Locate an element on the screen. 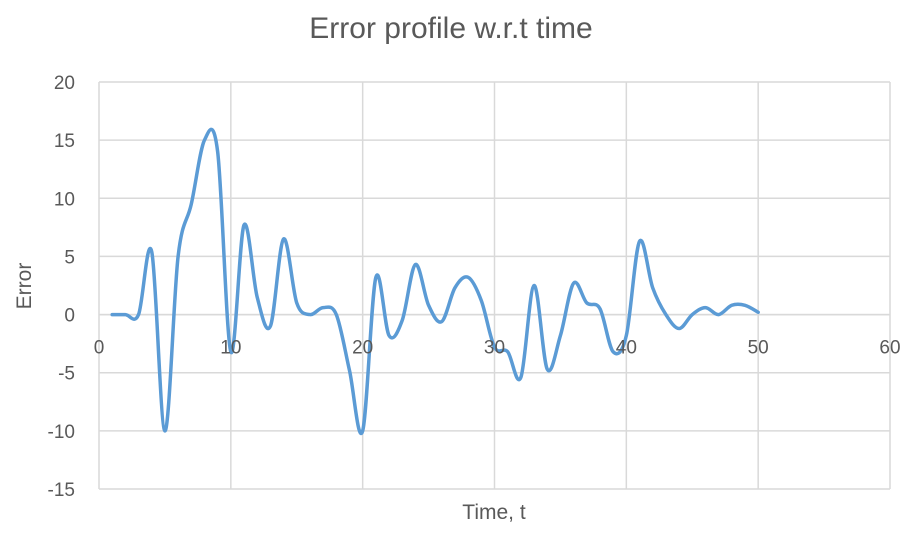  y-tick-label: 5 is located at coordinates (69, 257).